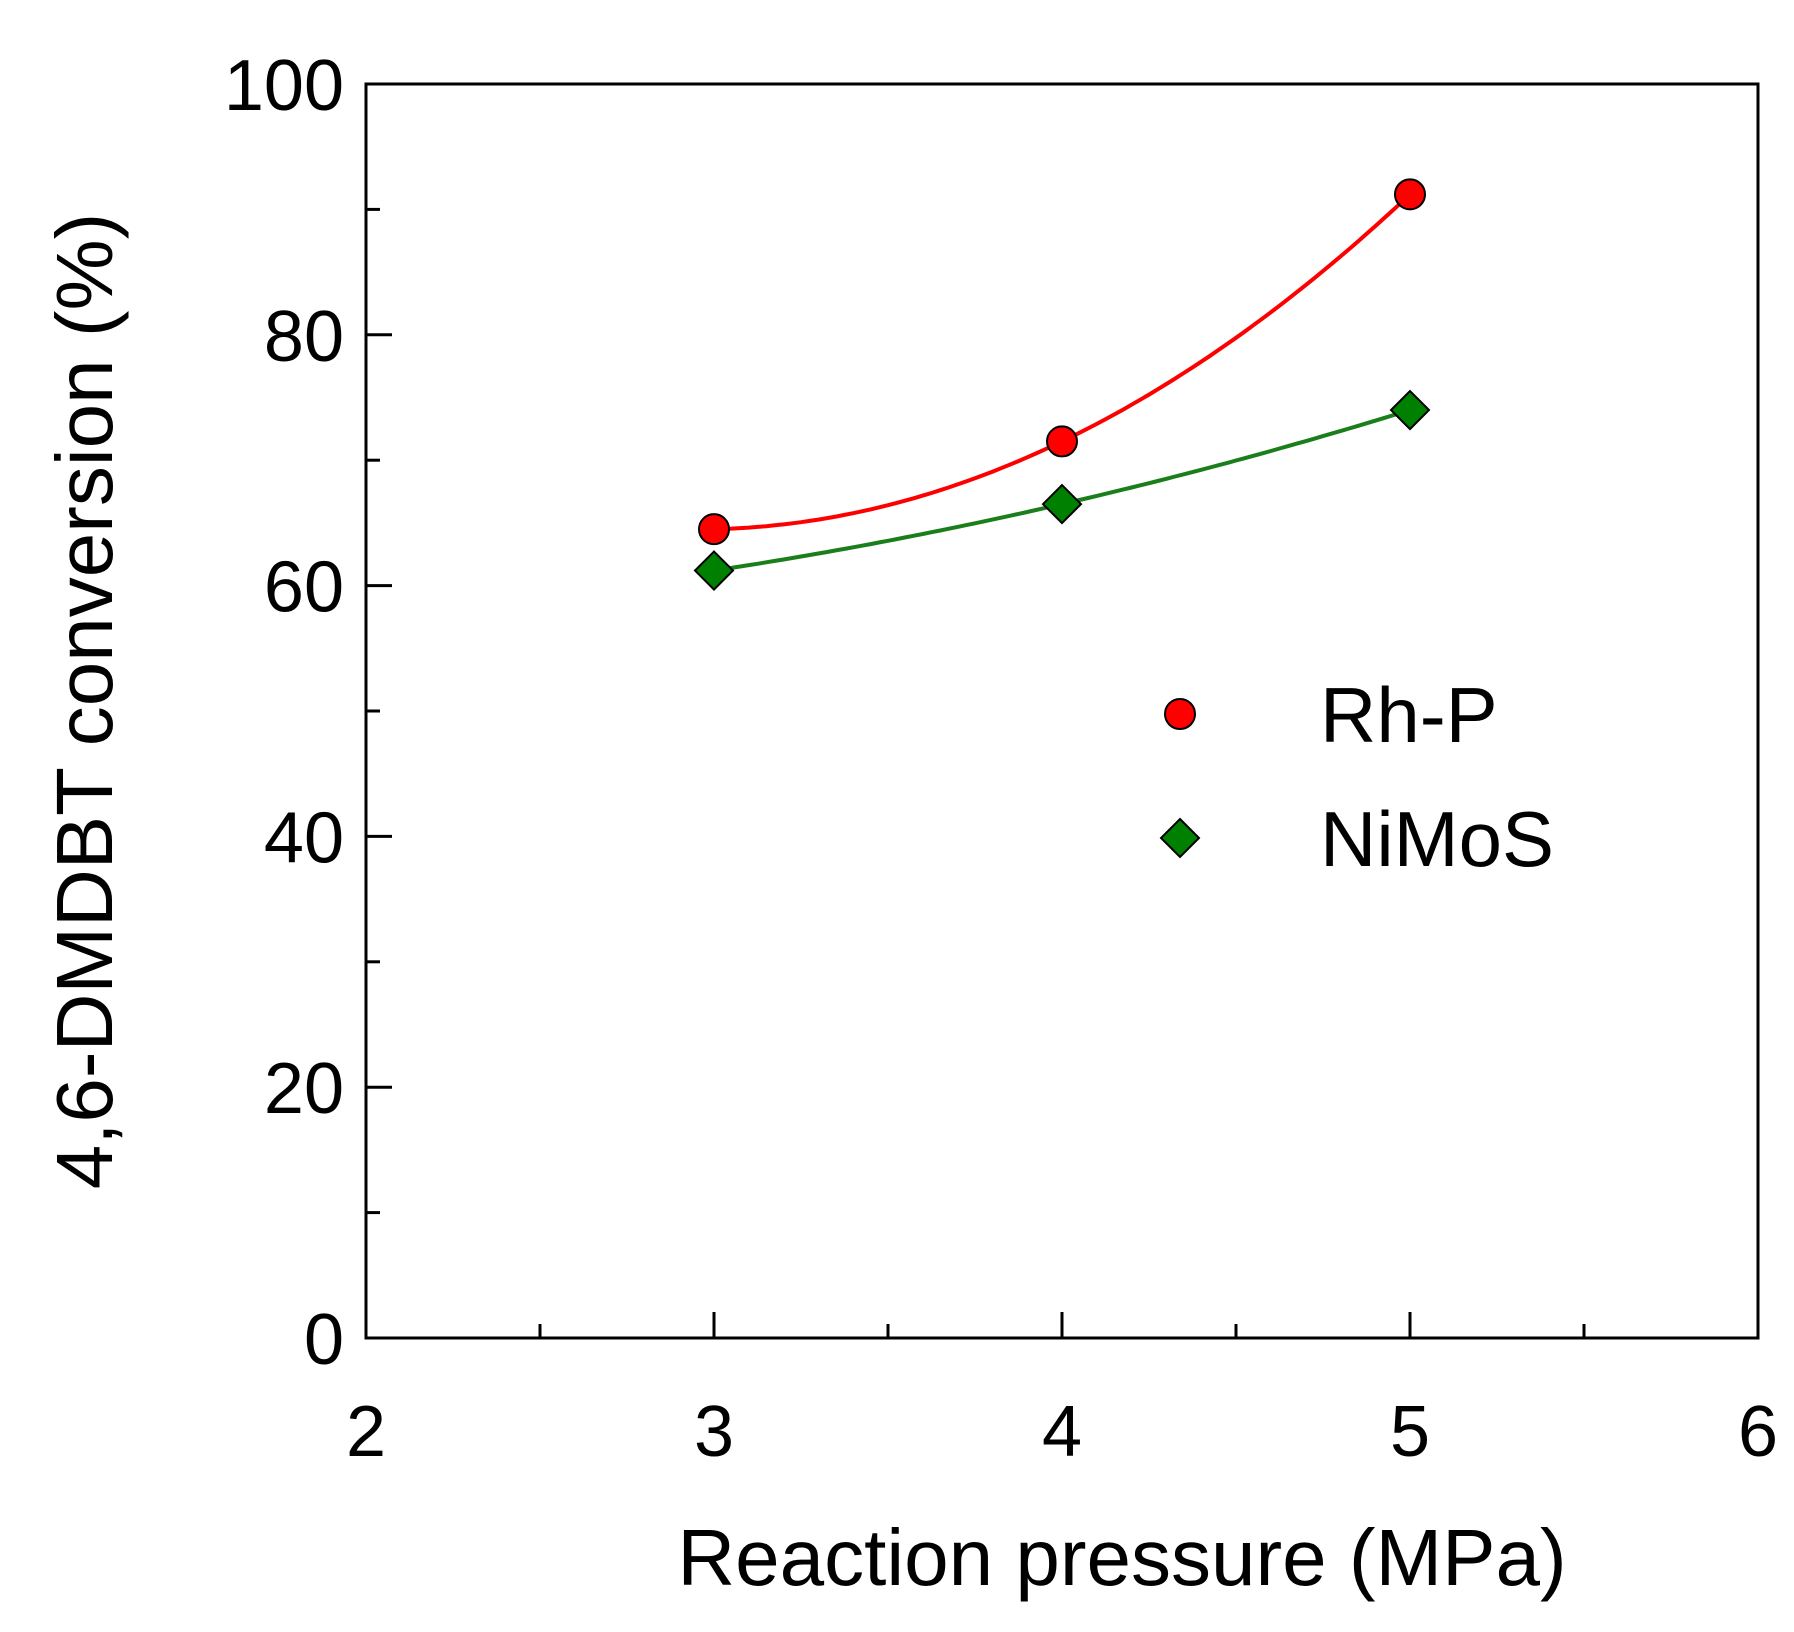 This screenshot has width=1794, height=1632. Describe the element at coordinates (366, 1432) in the screenshot. I see `x-tick-label: 2` at that location.